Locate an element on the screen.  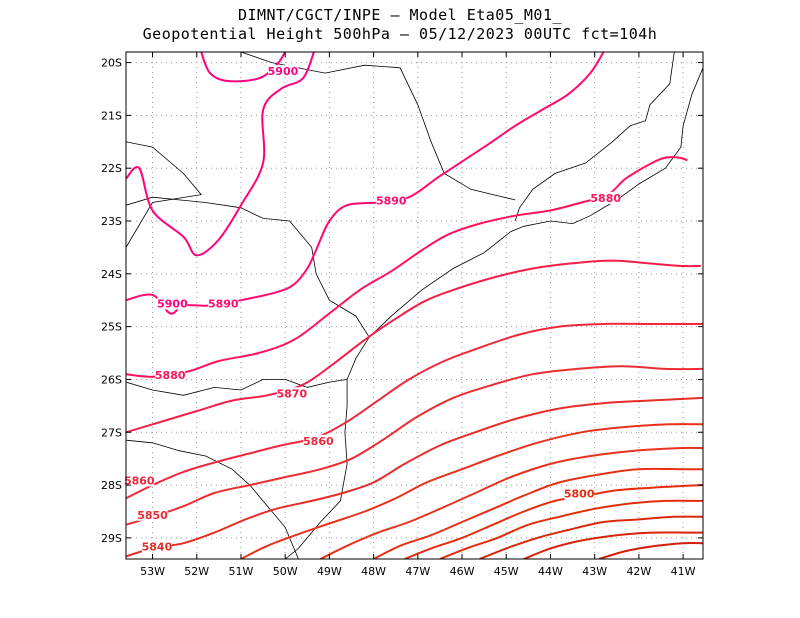
lat-tick-label: 21S is located at coordinates (111, 115).